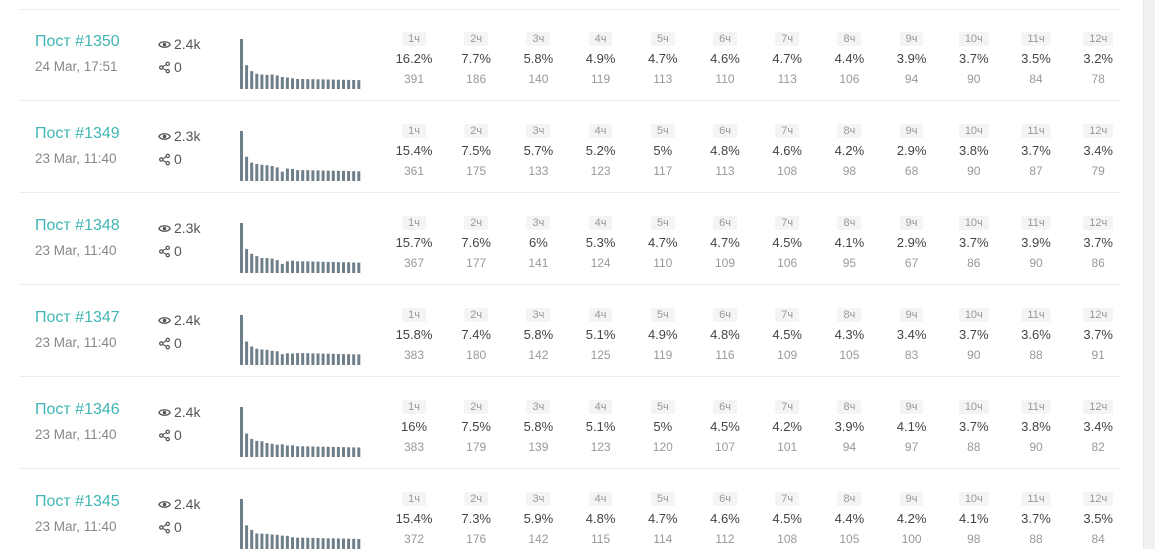  I want to click on hour-percent: 4.5%, so click(787, 334).